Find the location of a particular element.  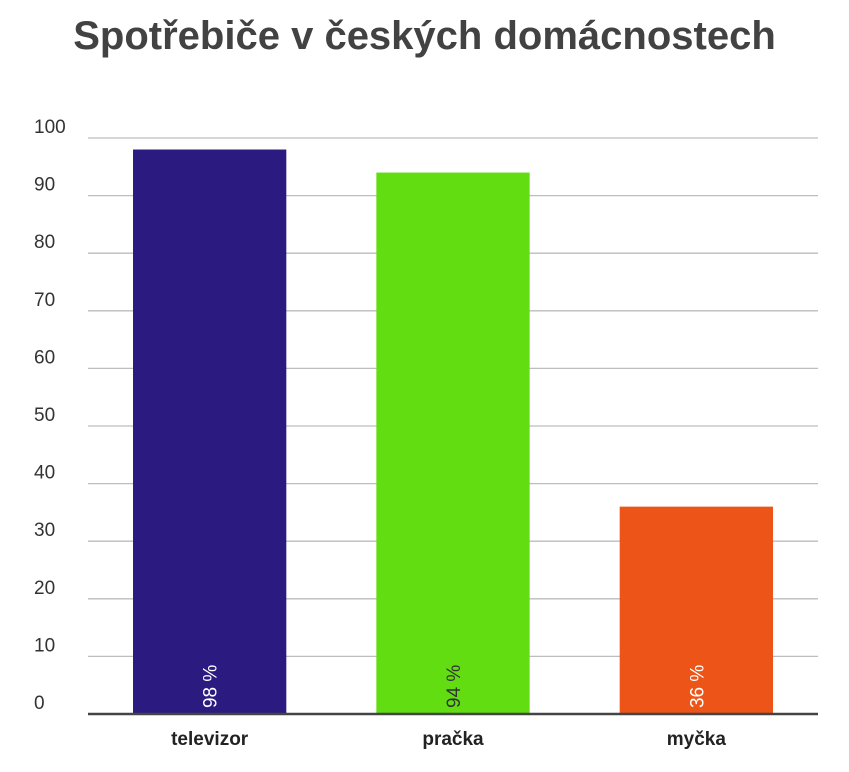

y-tick-label: 80 is located at coordinates (44, 242).